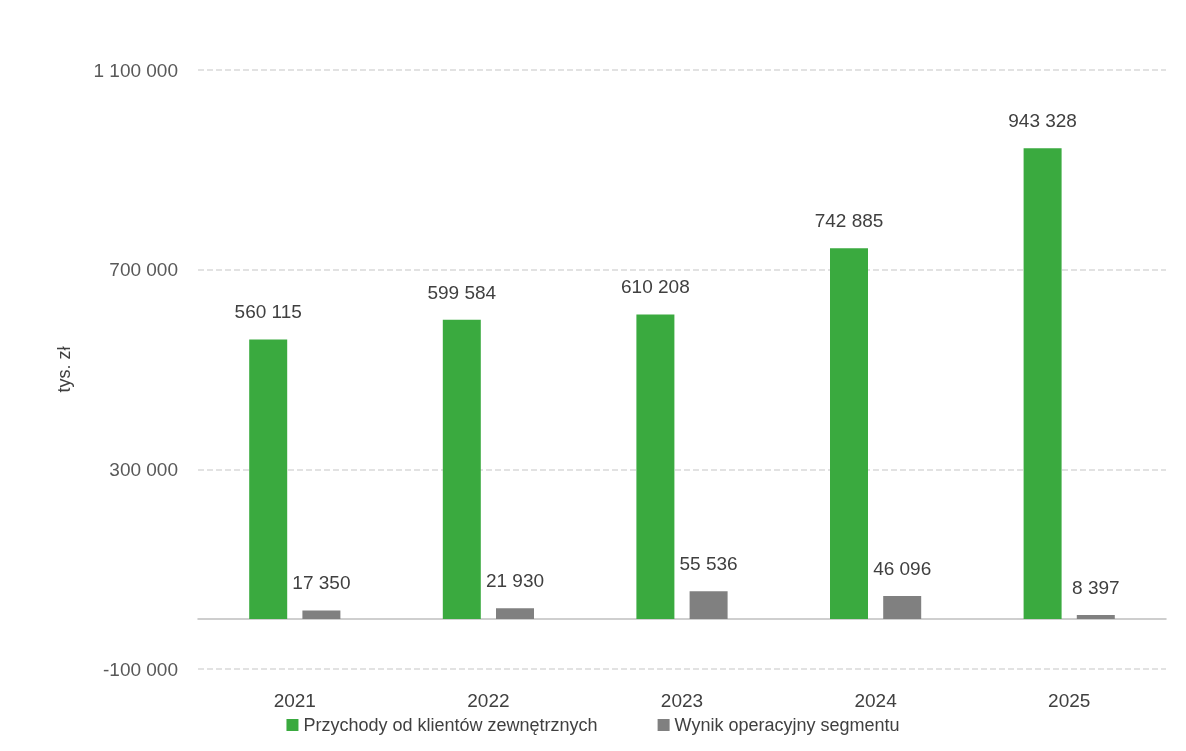 The width and height of the screenshot is (1186, 751). I want to click on x-tick-label: 2024, so click(876, 700).